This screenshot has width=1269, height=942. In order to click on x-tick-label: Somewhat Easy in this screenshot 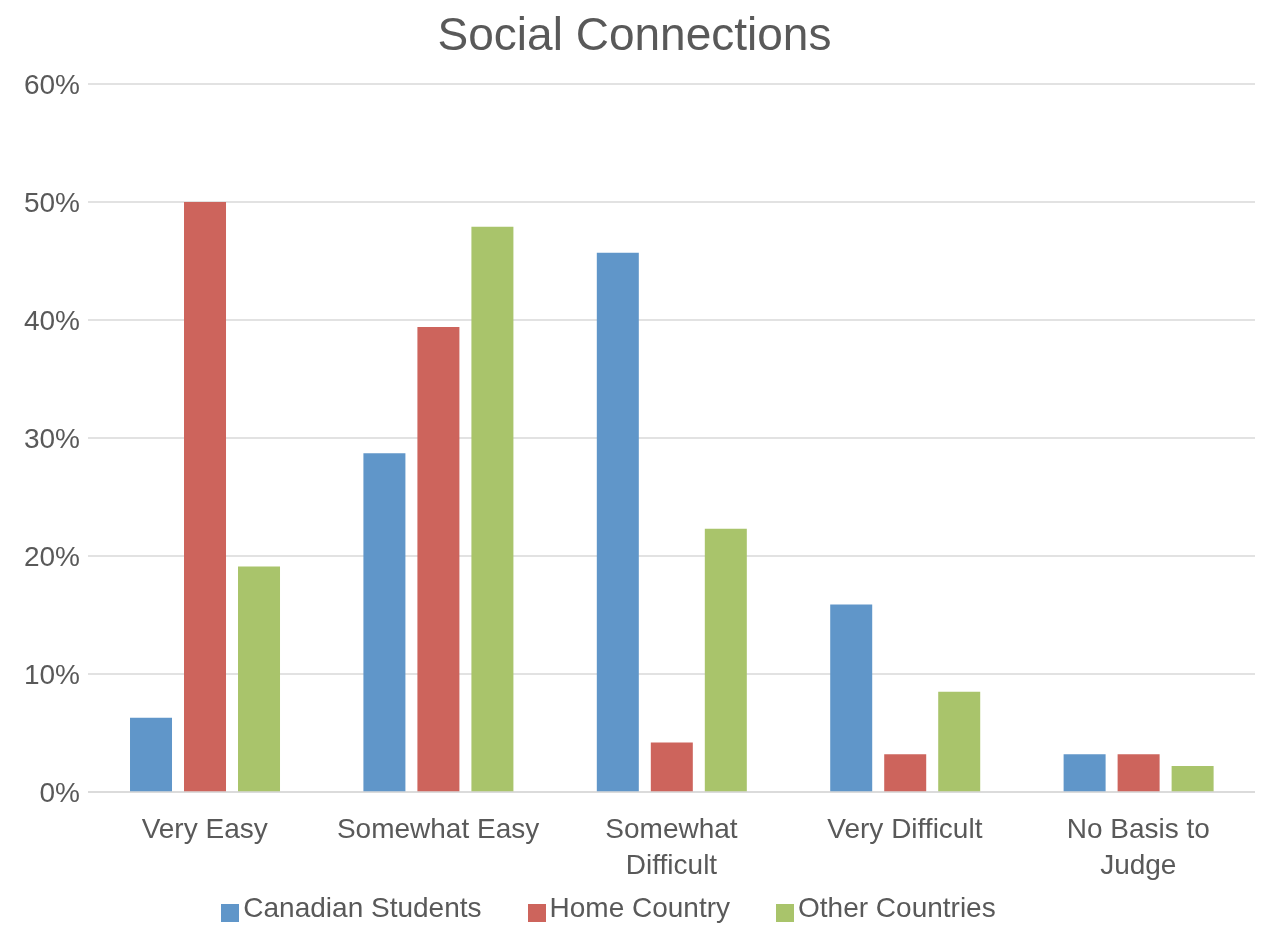, I will do `click(438, 828)`.